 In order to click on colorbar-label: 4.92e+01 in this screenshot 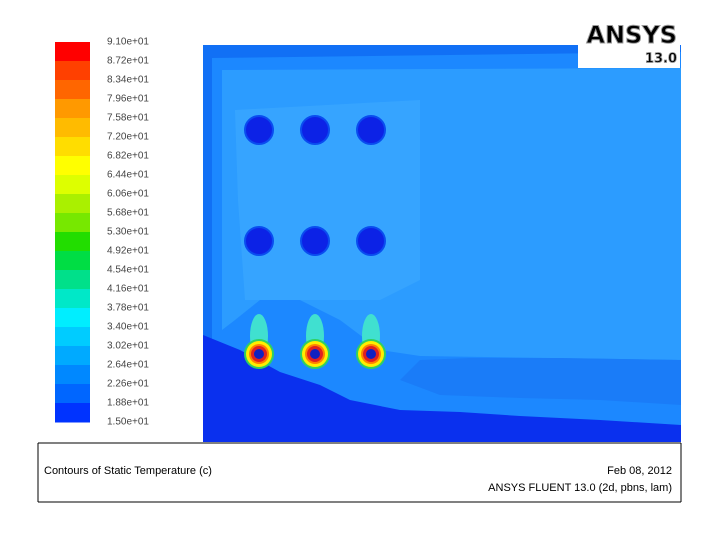, I will do `click(128, 251)`.